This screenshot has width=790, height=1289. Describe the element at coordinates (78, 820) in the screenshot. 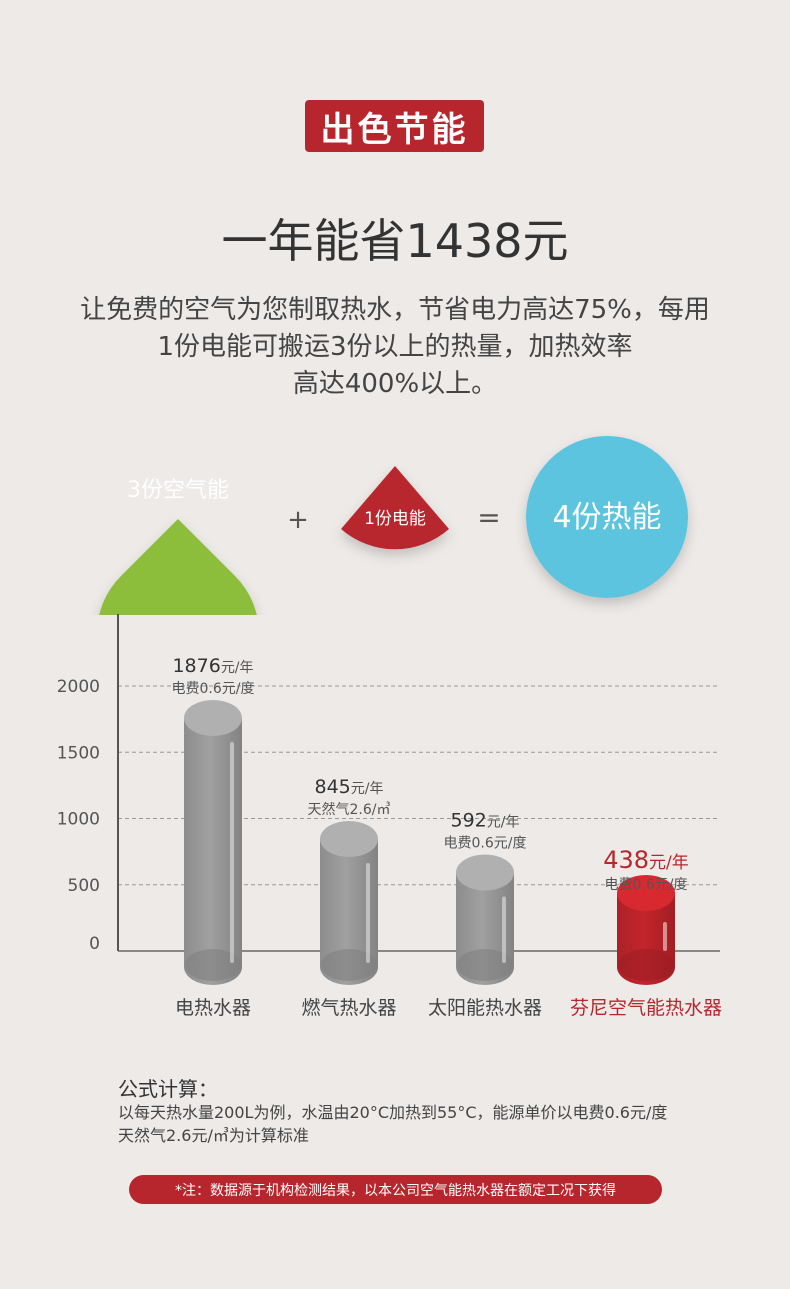

I see `y-tick-label: 1000` at that location.